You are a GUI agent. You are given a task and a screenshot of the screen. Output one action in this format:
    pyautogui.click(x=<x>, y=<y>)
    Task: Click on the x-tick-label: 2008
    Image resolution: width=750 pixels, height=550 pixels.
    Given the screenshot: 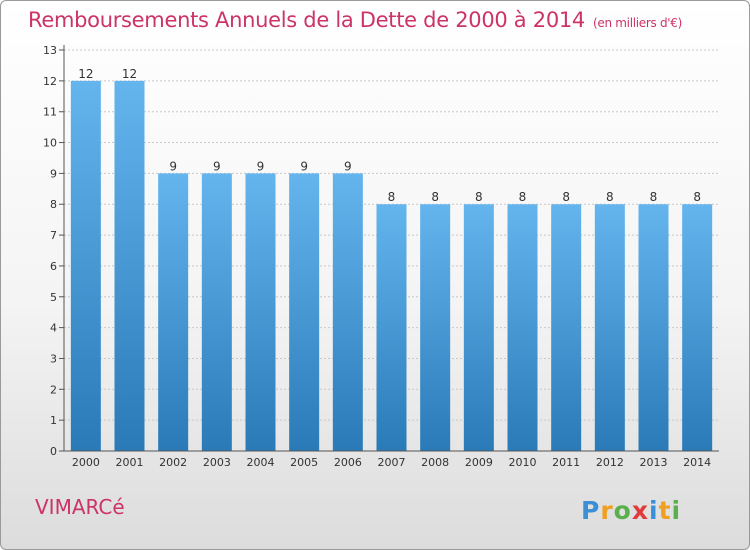 What is the action you would take?
    pyautogui.click(x=435, y=462)
    